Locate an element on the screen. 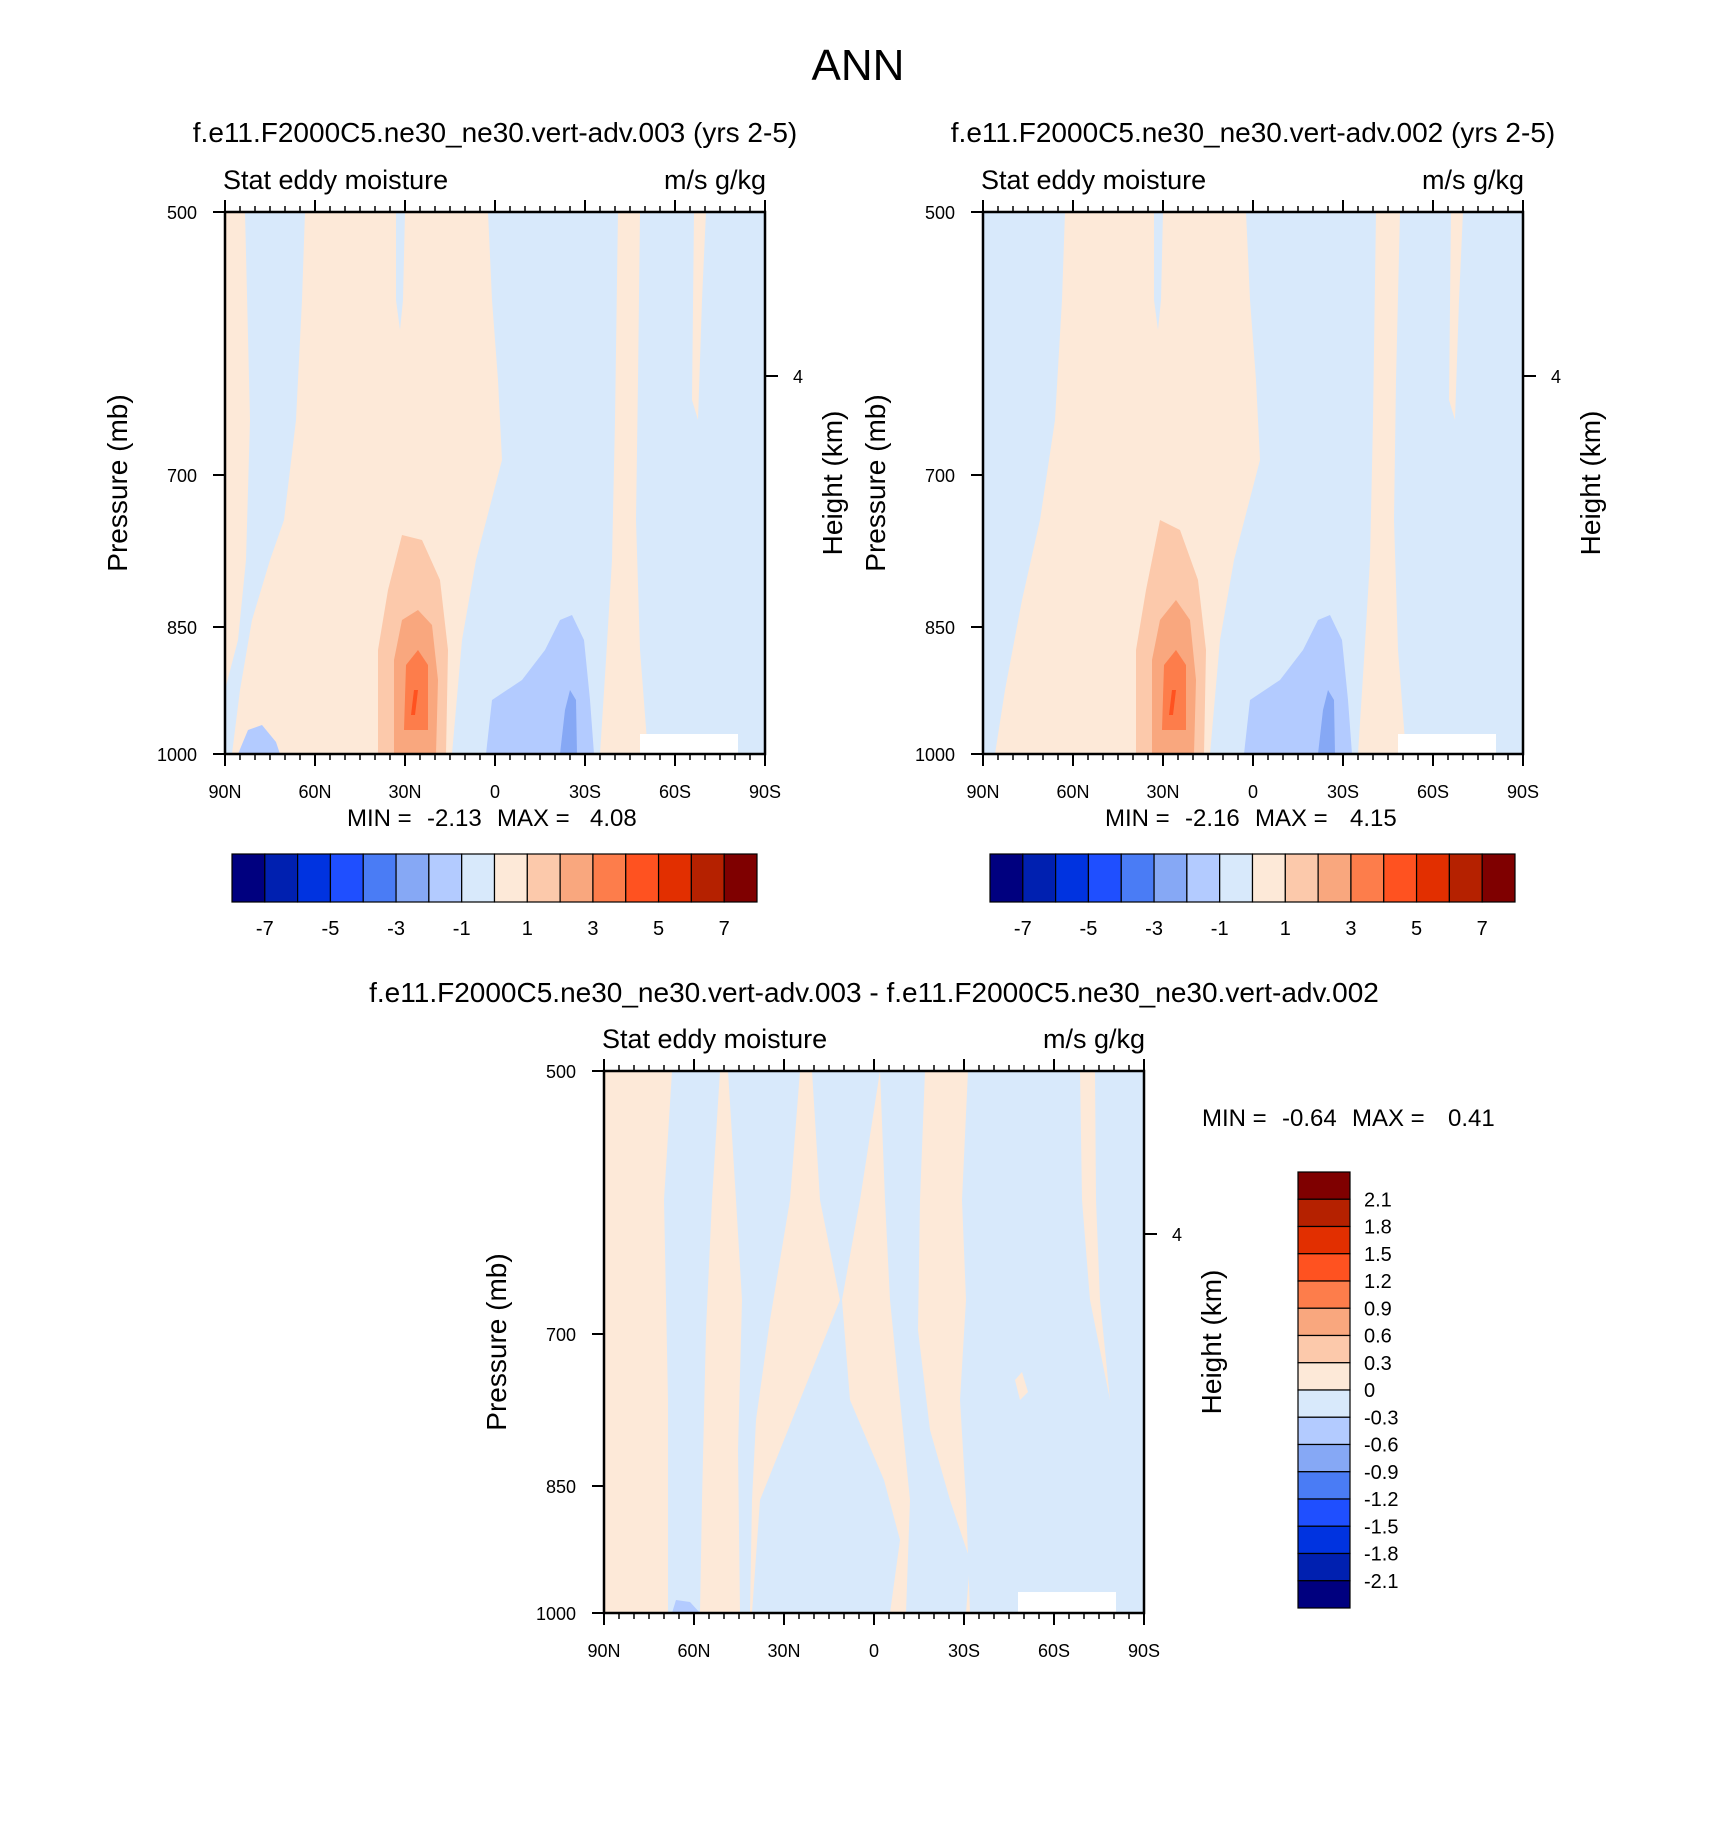  panel-a-x-tick-label: 90S is located at coordinates (765, 792).